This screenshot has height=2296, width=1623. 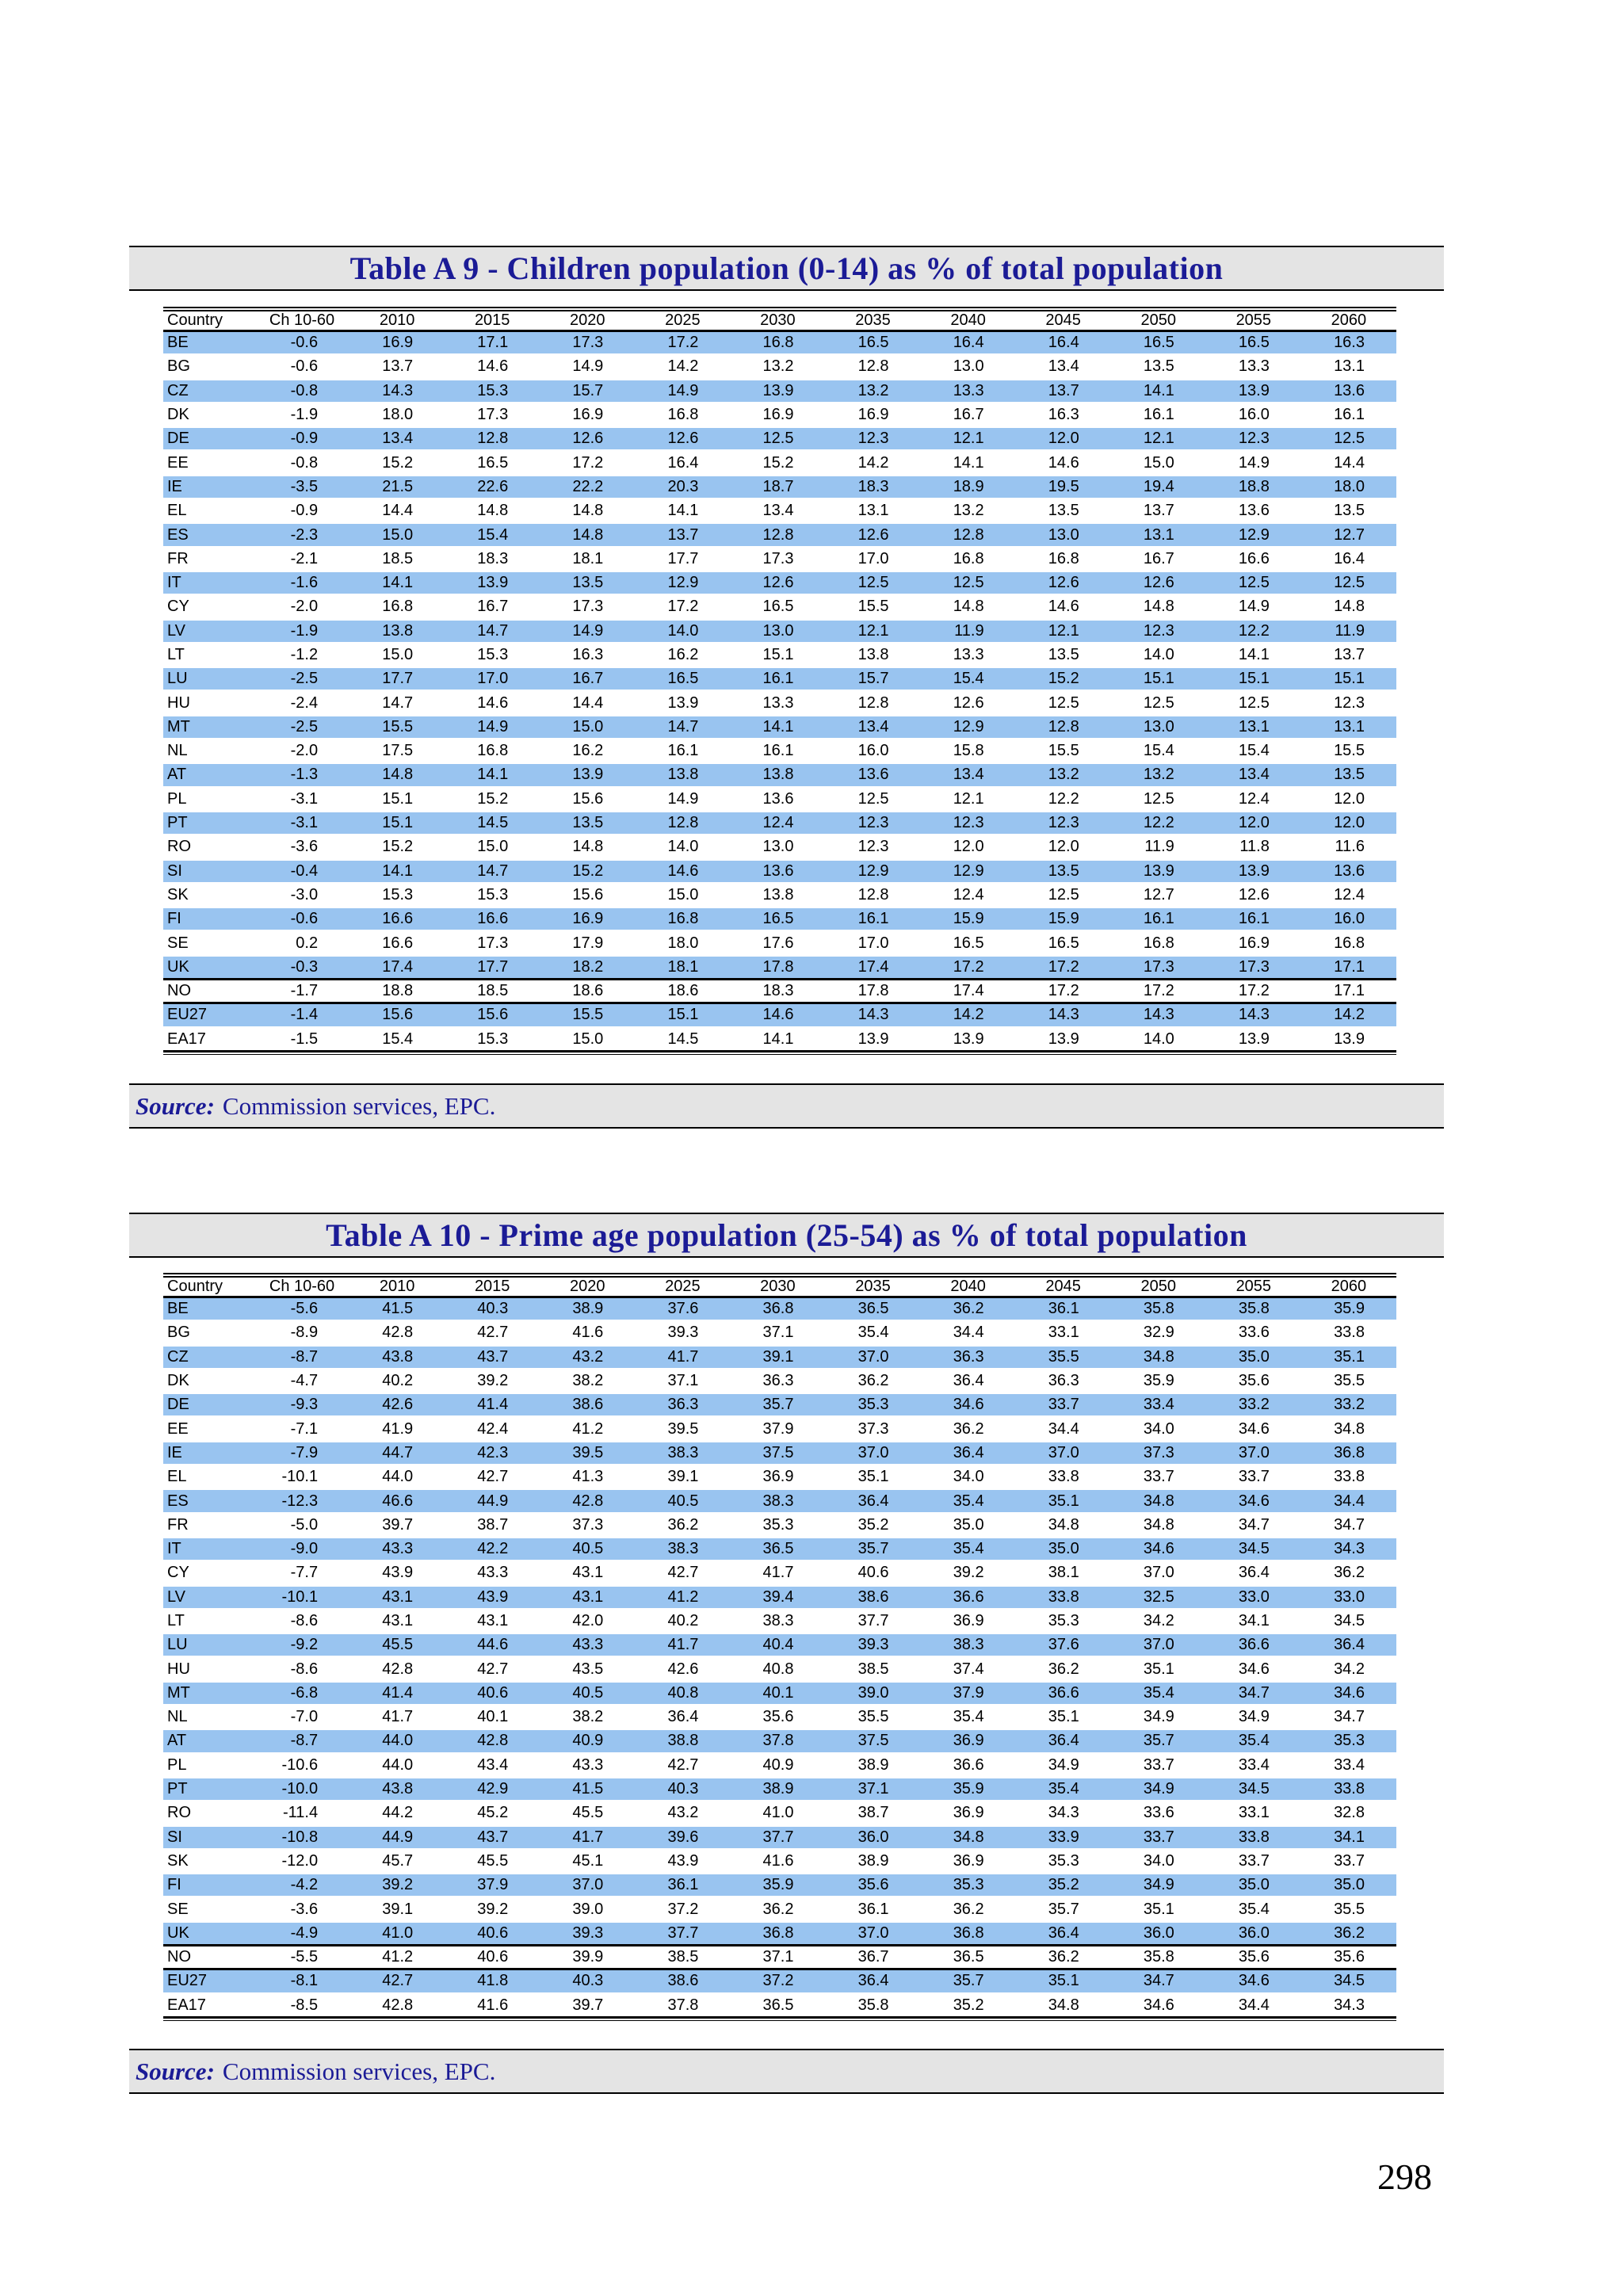 What do you see at coordinates (209, 1574) in the screenshot?
I see `country-cell: CY` at bounding box center [209, 1574].